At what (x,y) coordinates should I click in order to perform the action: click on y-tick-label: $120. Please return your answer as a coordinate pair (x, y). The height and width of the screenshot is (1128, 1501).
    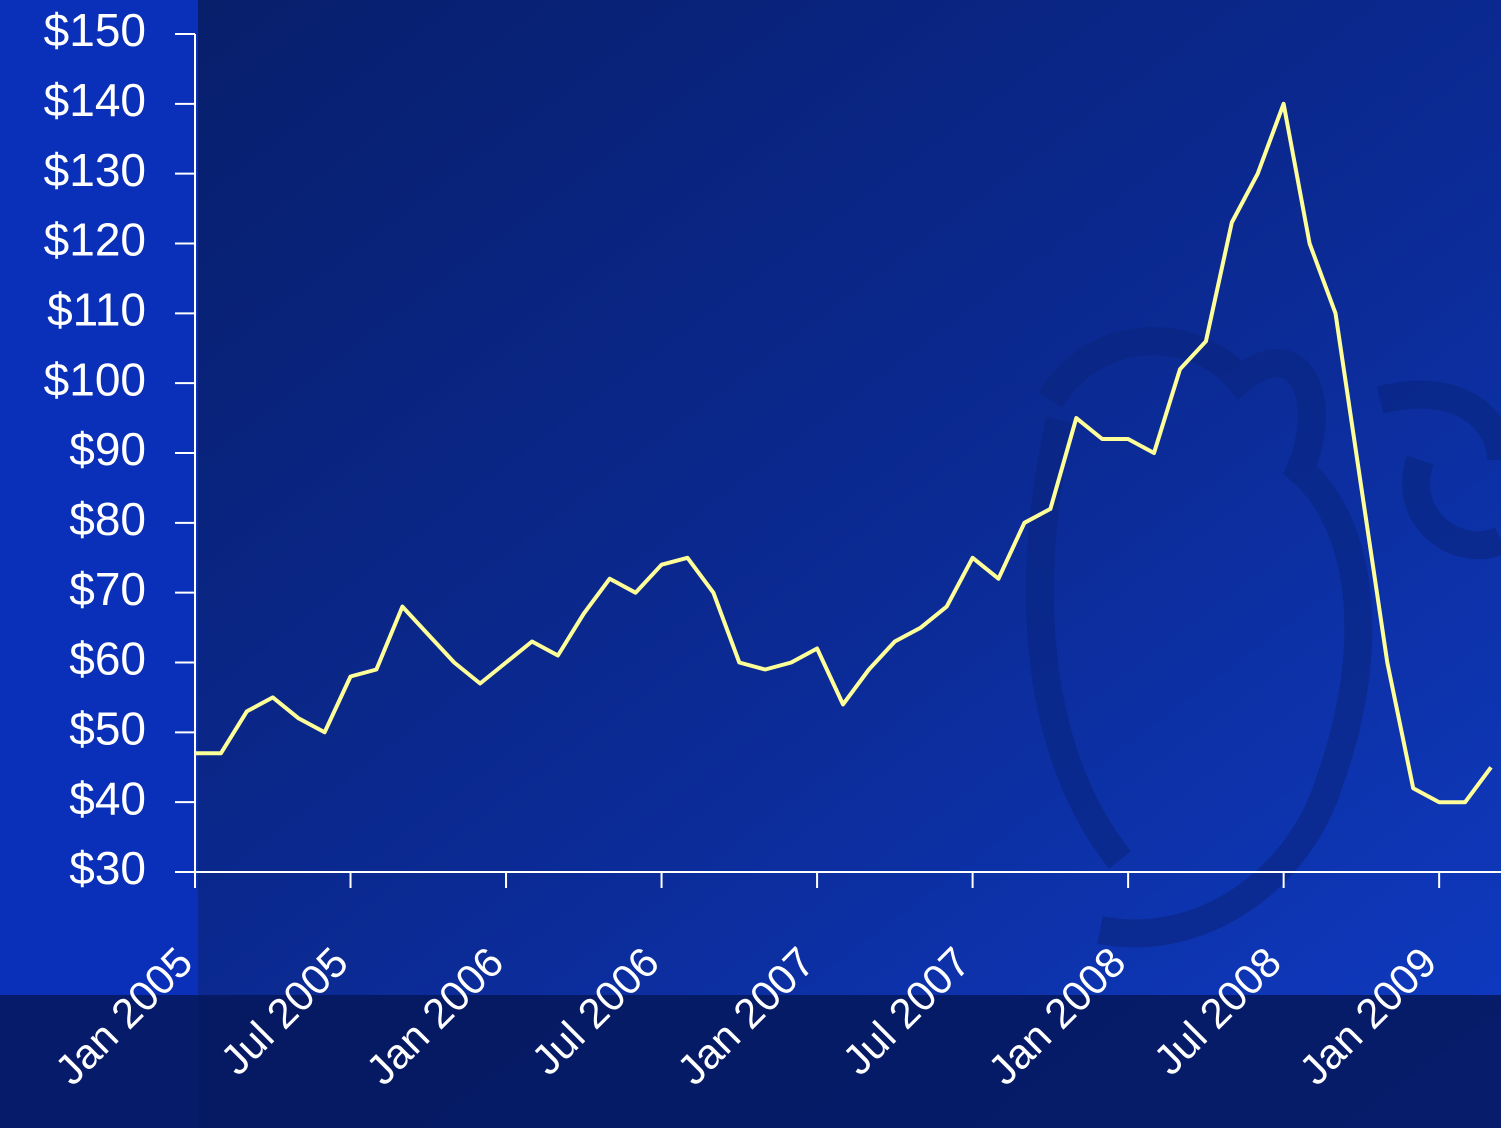
    Looking at the image, I should click on (95, 240).